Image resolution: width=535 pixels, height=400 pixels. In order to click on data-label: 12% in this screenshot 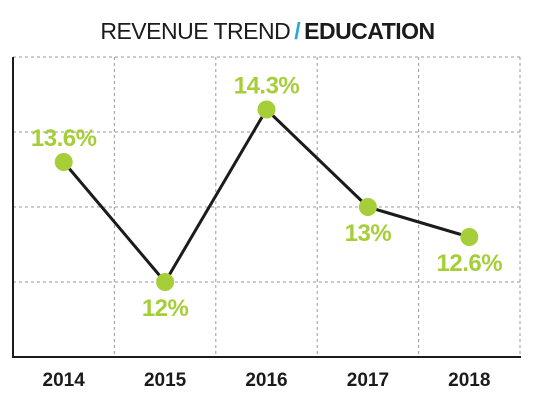, I will do `click(165, 308)`.